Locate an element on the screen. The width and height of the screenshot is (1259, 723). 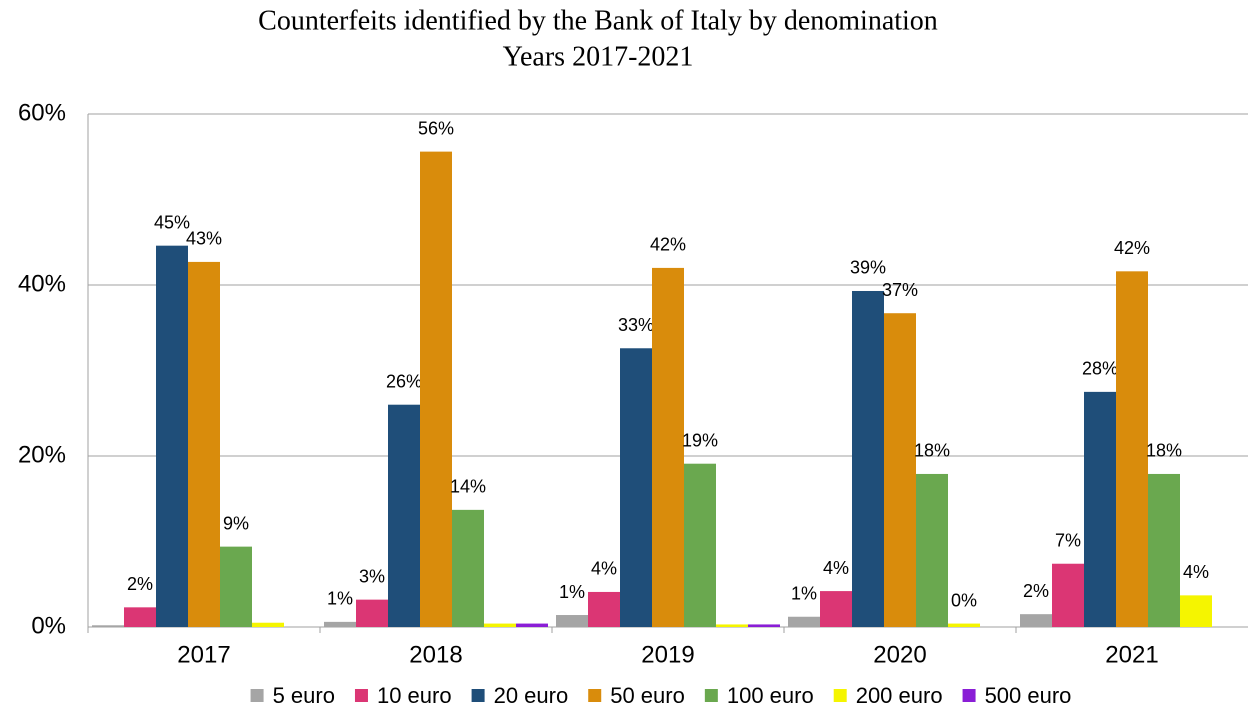
data-label: 33% is located at coordinates (636, 325).